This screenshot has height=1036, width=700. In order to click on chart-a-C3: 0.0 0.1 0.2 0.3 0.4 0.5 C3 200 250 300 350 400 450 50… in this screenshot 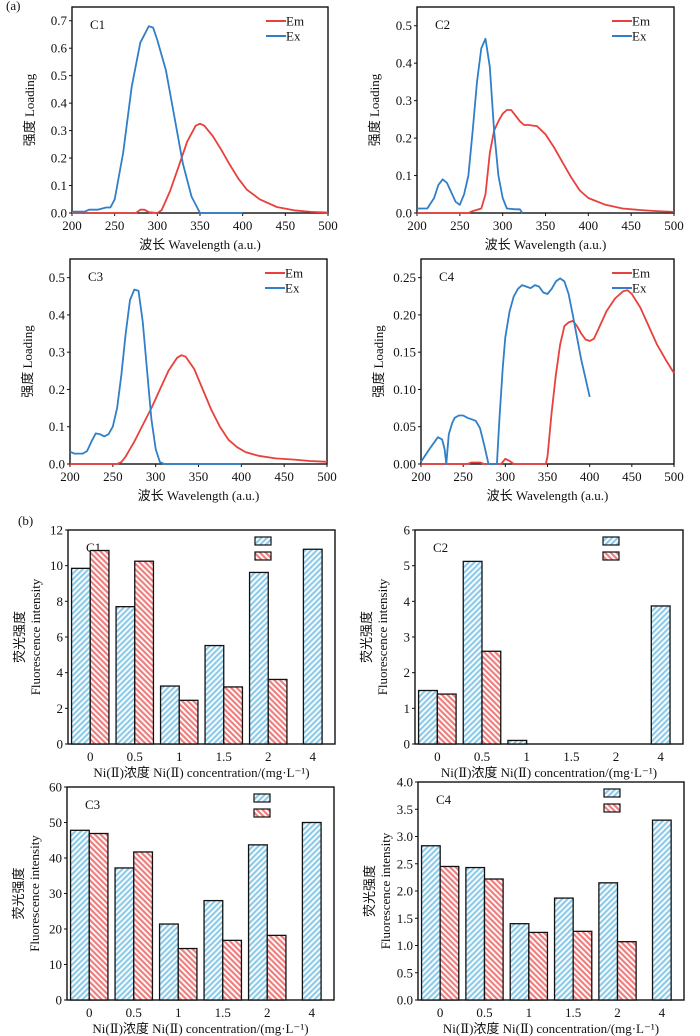, I will do `click(178, 380)`.